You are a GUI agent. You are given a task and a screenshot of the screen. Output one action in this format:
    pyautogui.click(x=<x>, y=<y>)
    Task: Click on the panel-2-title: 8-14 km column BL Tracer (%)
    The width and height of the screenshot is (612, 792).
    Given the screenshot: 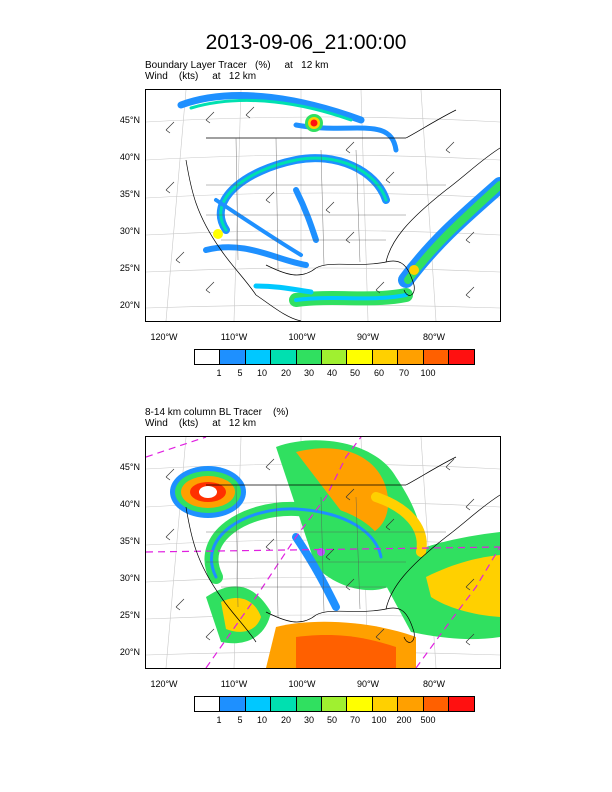 What is the action you would take?
    pyautogui.click(x=217, y=412)
    